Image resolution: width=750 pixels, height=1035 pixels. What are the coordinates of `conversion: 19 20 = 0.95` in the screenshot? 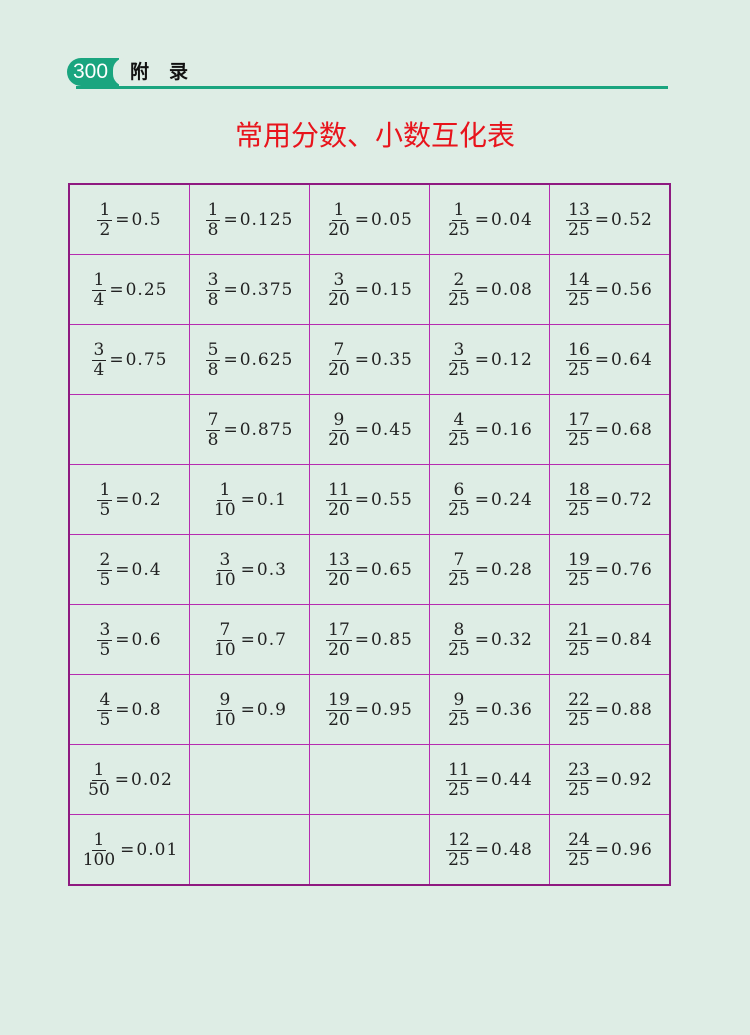 It's located at (369, 710).